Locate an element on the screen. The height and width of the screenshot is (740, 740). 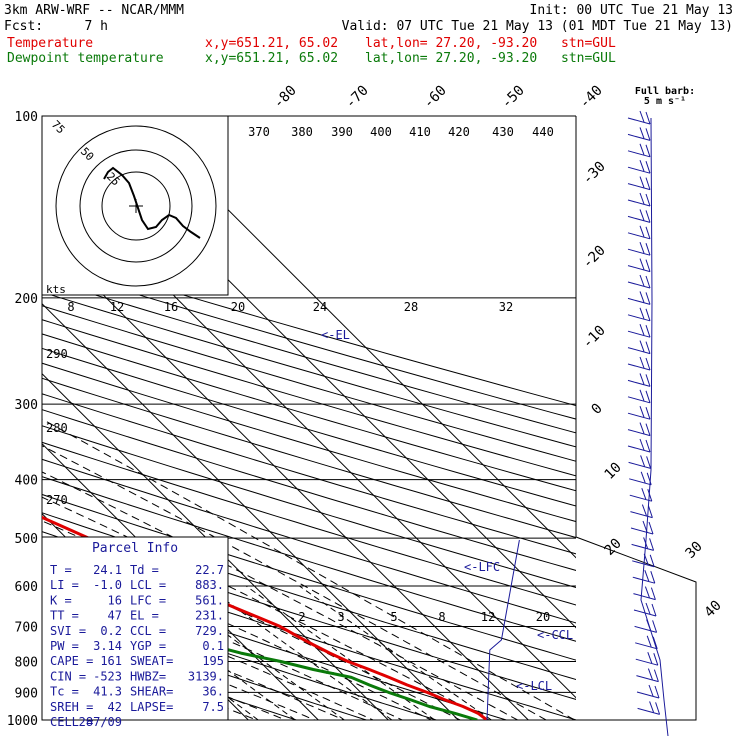
dewpoint-trace is located at coordinates (260, 657).